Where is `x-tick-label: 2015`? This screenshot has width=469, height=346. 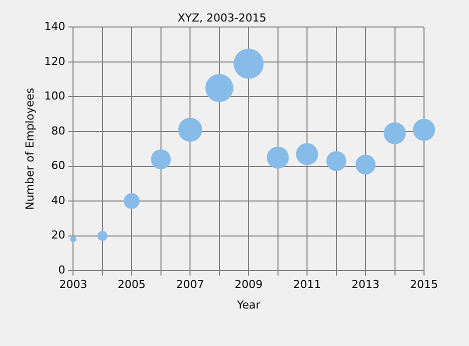
x-tick-label: 2015 is located at coordinates (424, 285).